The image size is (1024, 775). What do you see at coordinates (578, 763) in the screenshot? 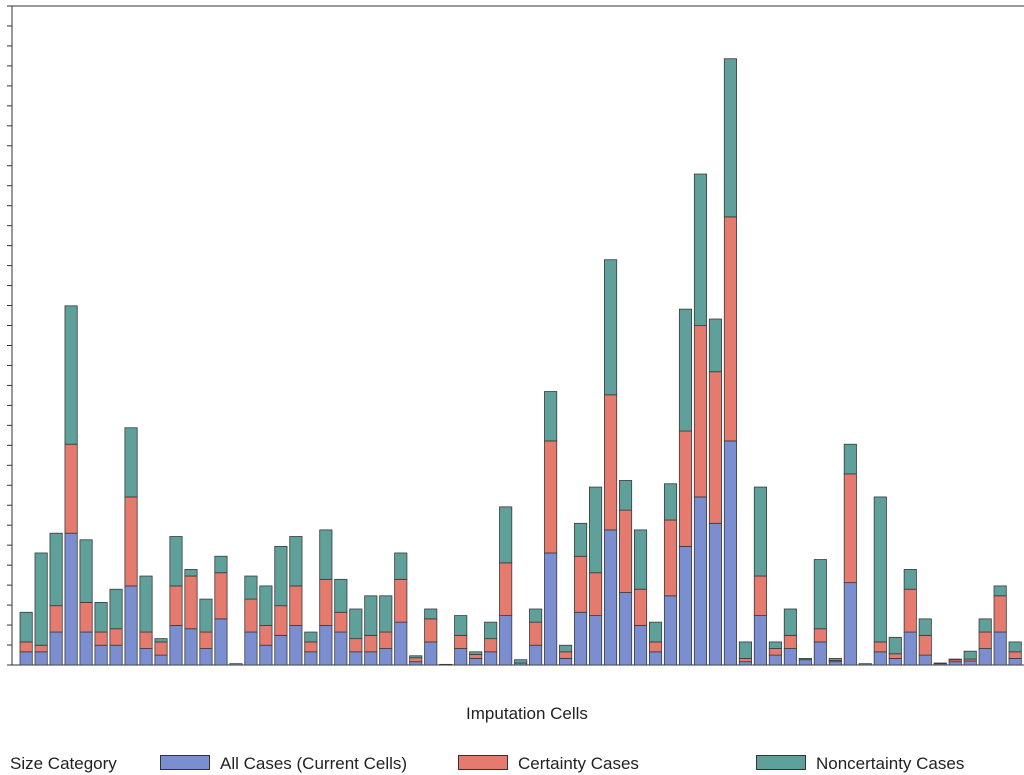
I see `legend-label-certainty-cases: Certainty Cases` at bounding box center [578, 763].